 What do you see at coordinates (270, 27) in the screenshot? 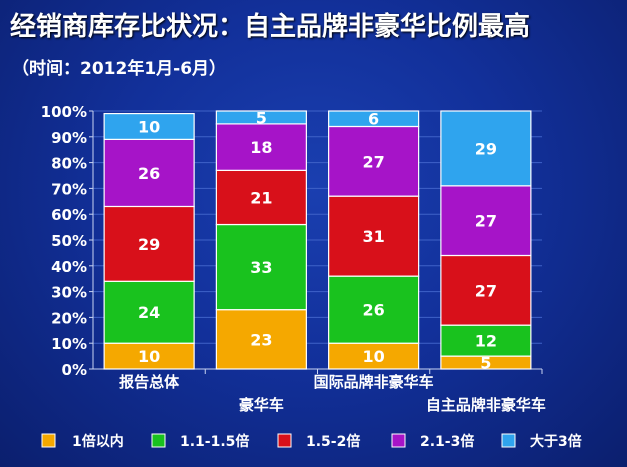
I see `chart-title: 经销商库存比状况：自主品牌非豪华比例最高` at bounding box center [270, 27].